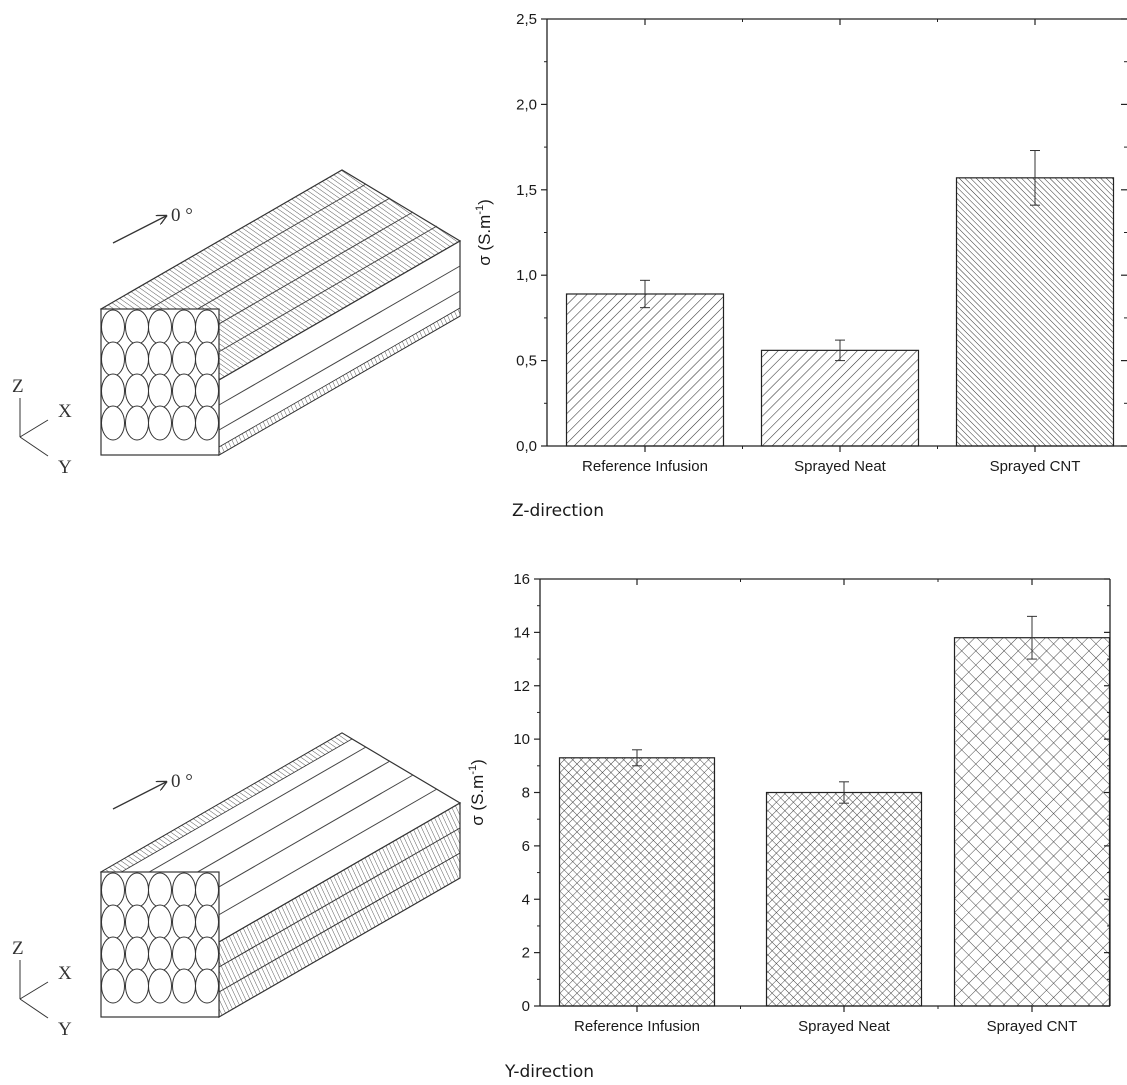  What do you see at coordinates (526, 953) in the screenshot?
I see `y-tick-label: 2` at bounding box center [526, 953].